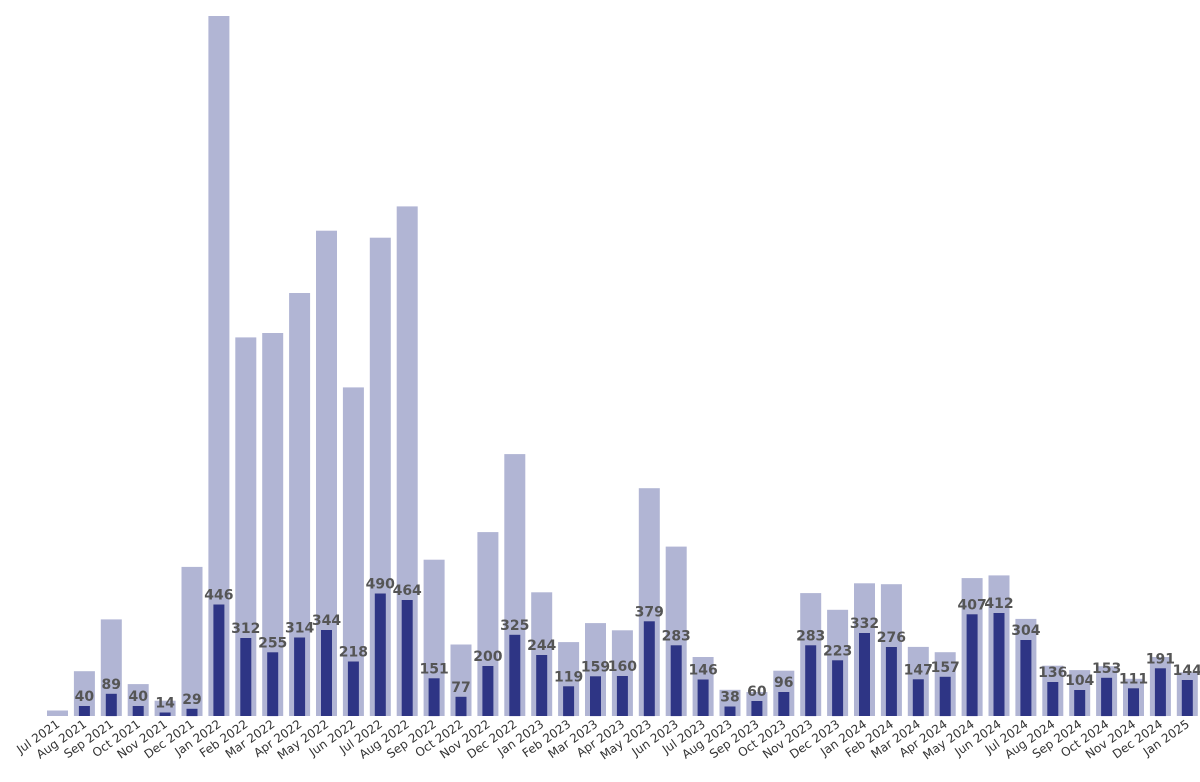  I want to click on data-label-36: 304, so click(1025, 631).